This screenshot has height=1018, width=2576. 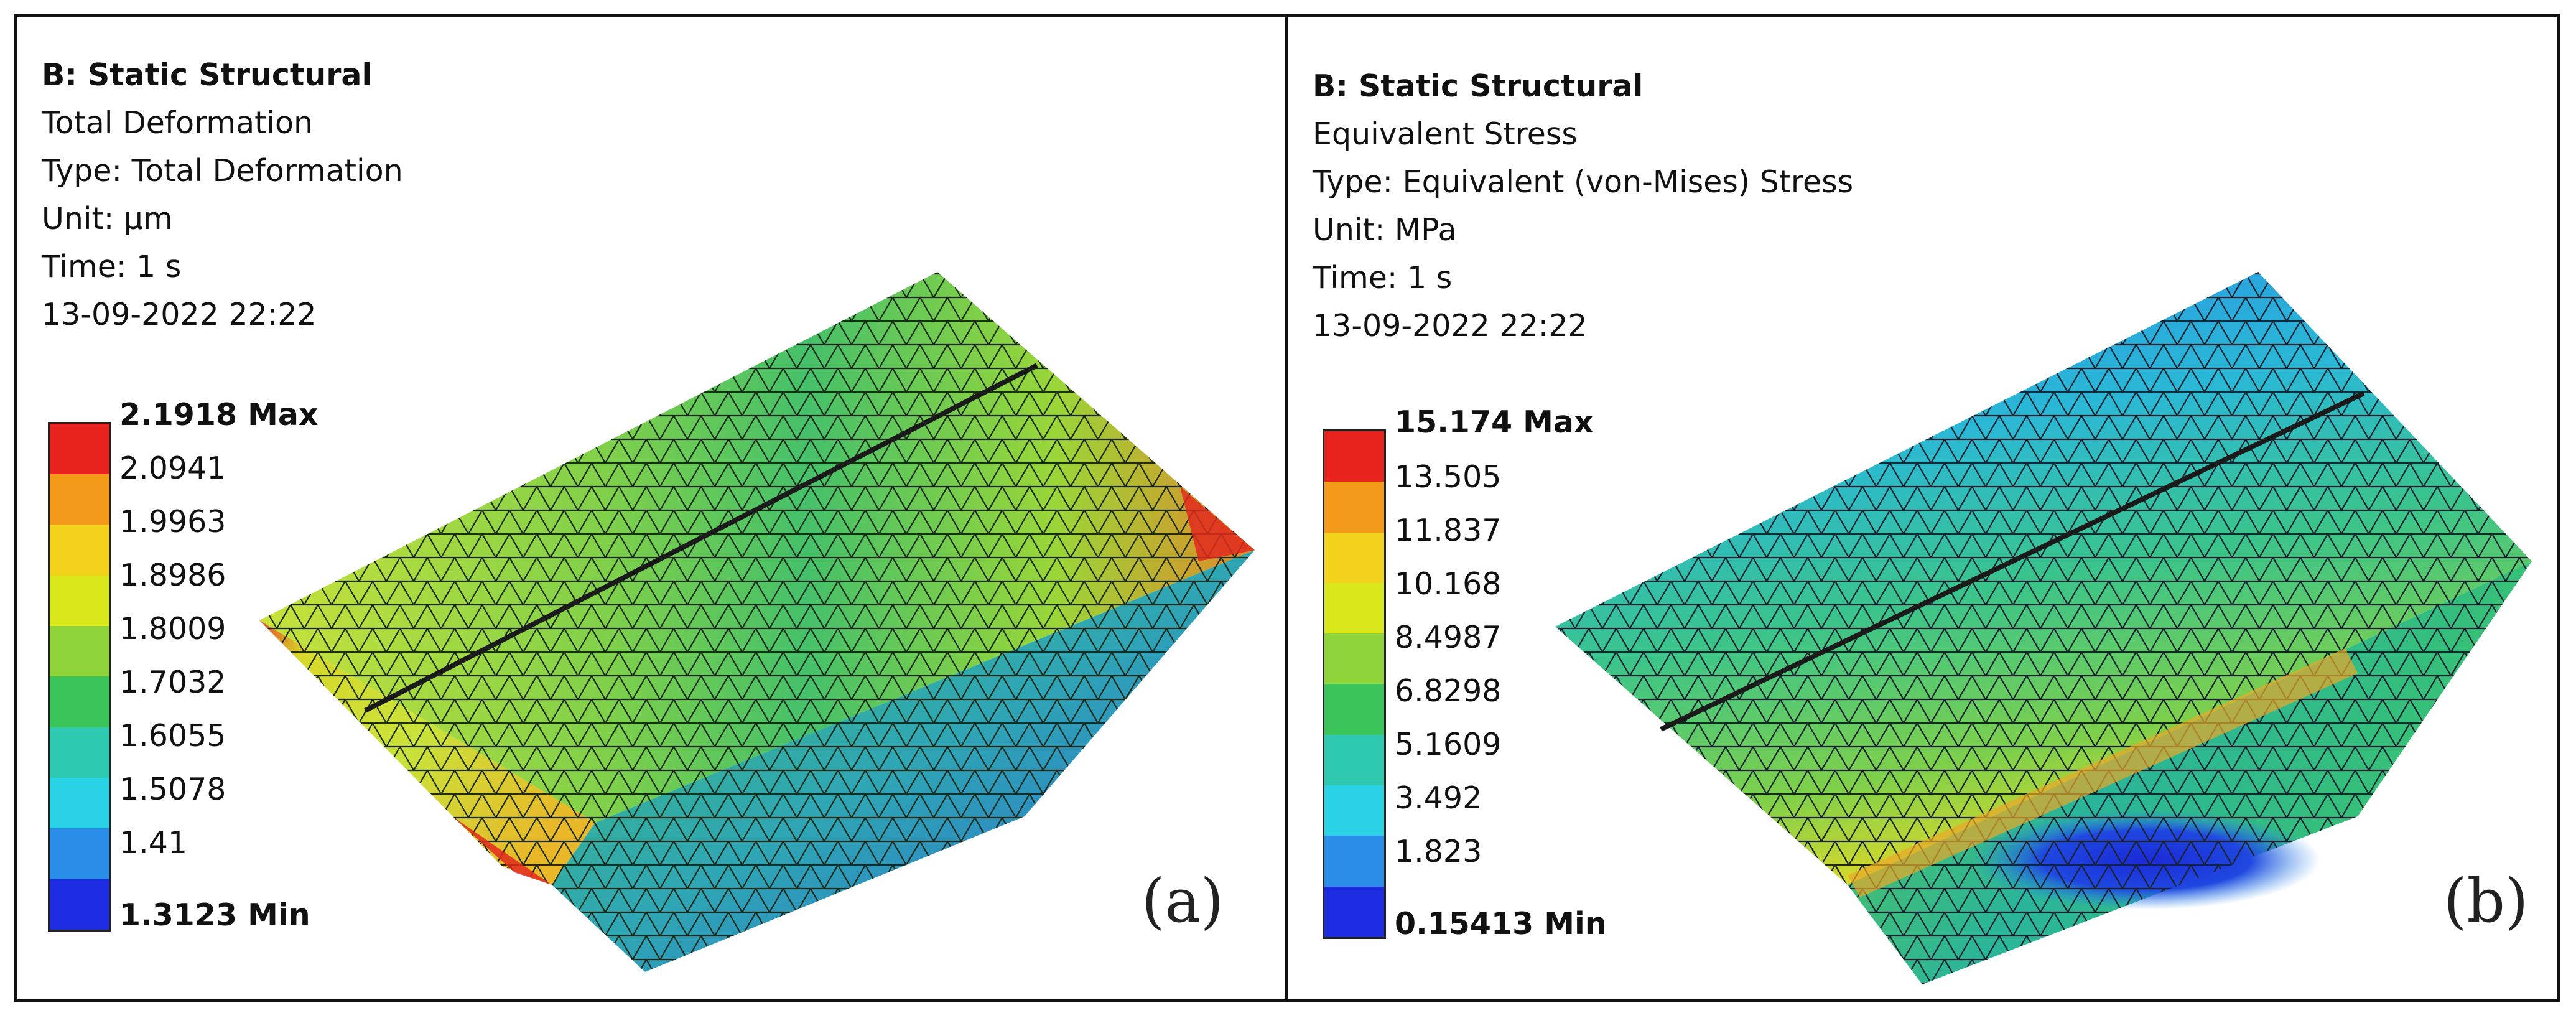 What do you see at coordinates (172, 468) in the screenshot?
I see `legend-level-label: 2.0941` at bounding box center [172, 468].